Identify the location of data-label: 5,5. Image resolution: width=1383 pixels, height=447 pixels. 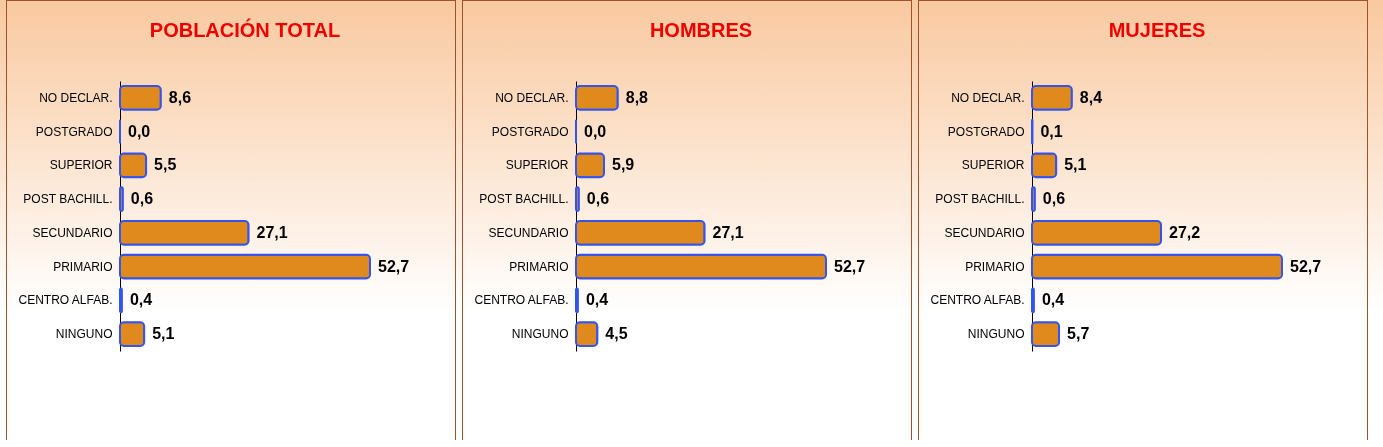
(165, 165).